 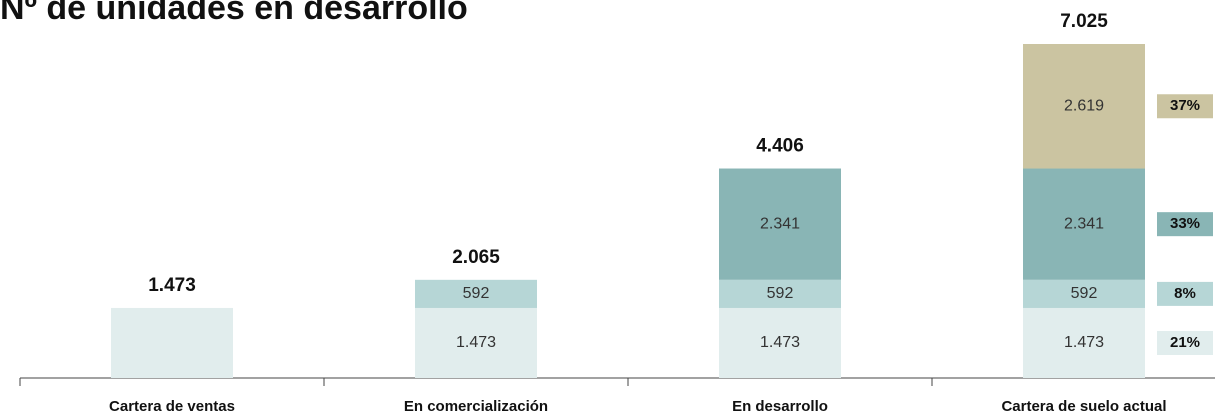 I want to click on share-label: 37%, so click(x=1185, y=105).